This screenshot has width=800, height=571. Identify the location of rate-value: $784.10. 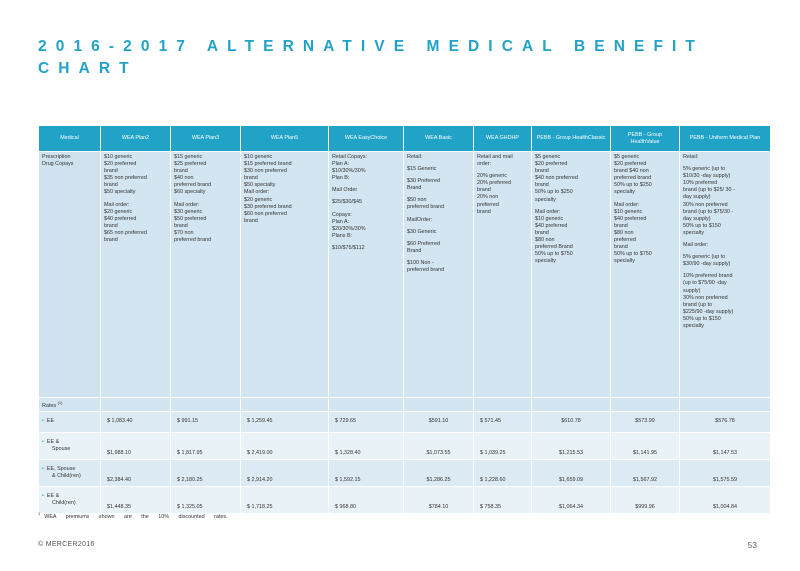
(438, 499).